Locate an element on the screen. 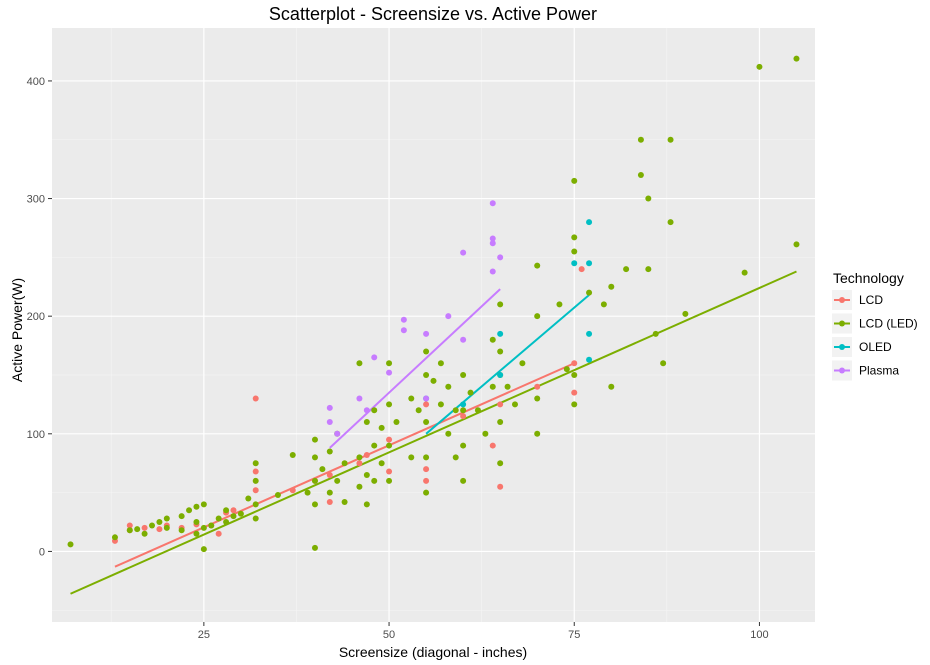  legend-label: LCD (LED) is located at coordinates (888, 324).